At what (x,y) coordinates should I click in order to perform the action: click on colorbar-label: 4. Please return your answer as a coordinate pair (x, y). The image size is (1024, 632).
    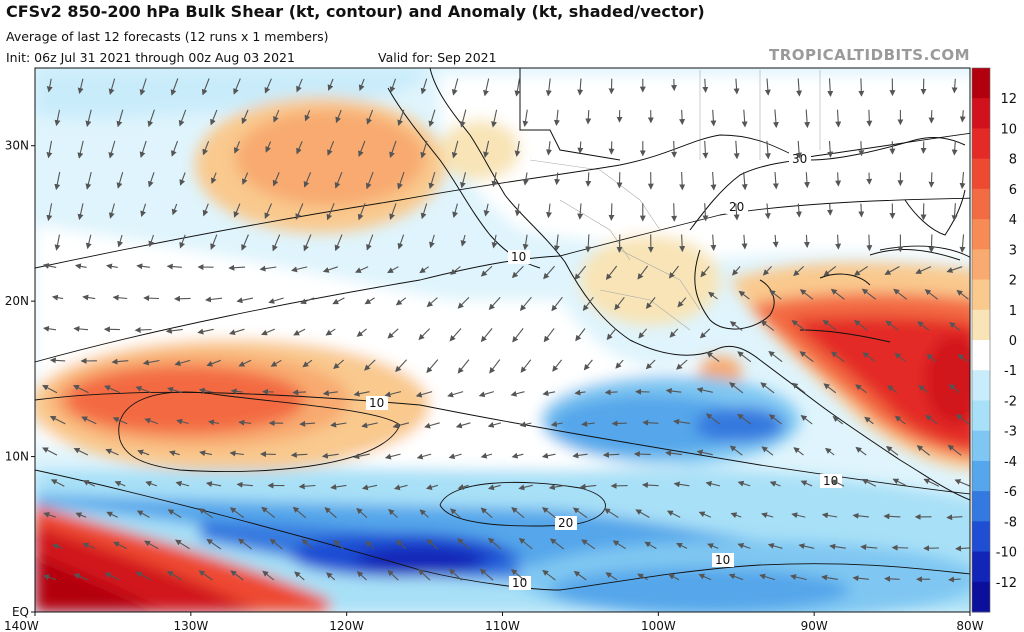
    Looking at the image, I should click on (1013, 220).